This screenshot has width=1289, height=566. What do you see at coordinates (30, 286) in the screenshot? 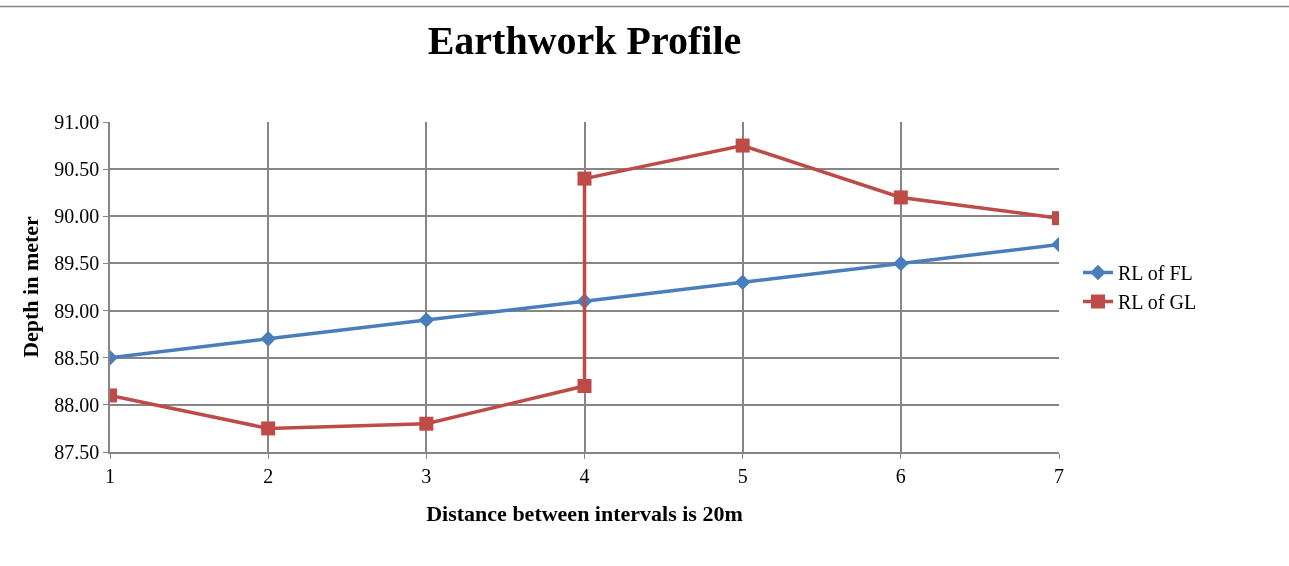
I see `y-axis-title: Depth in meter` at bounding box center [30, 286].